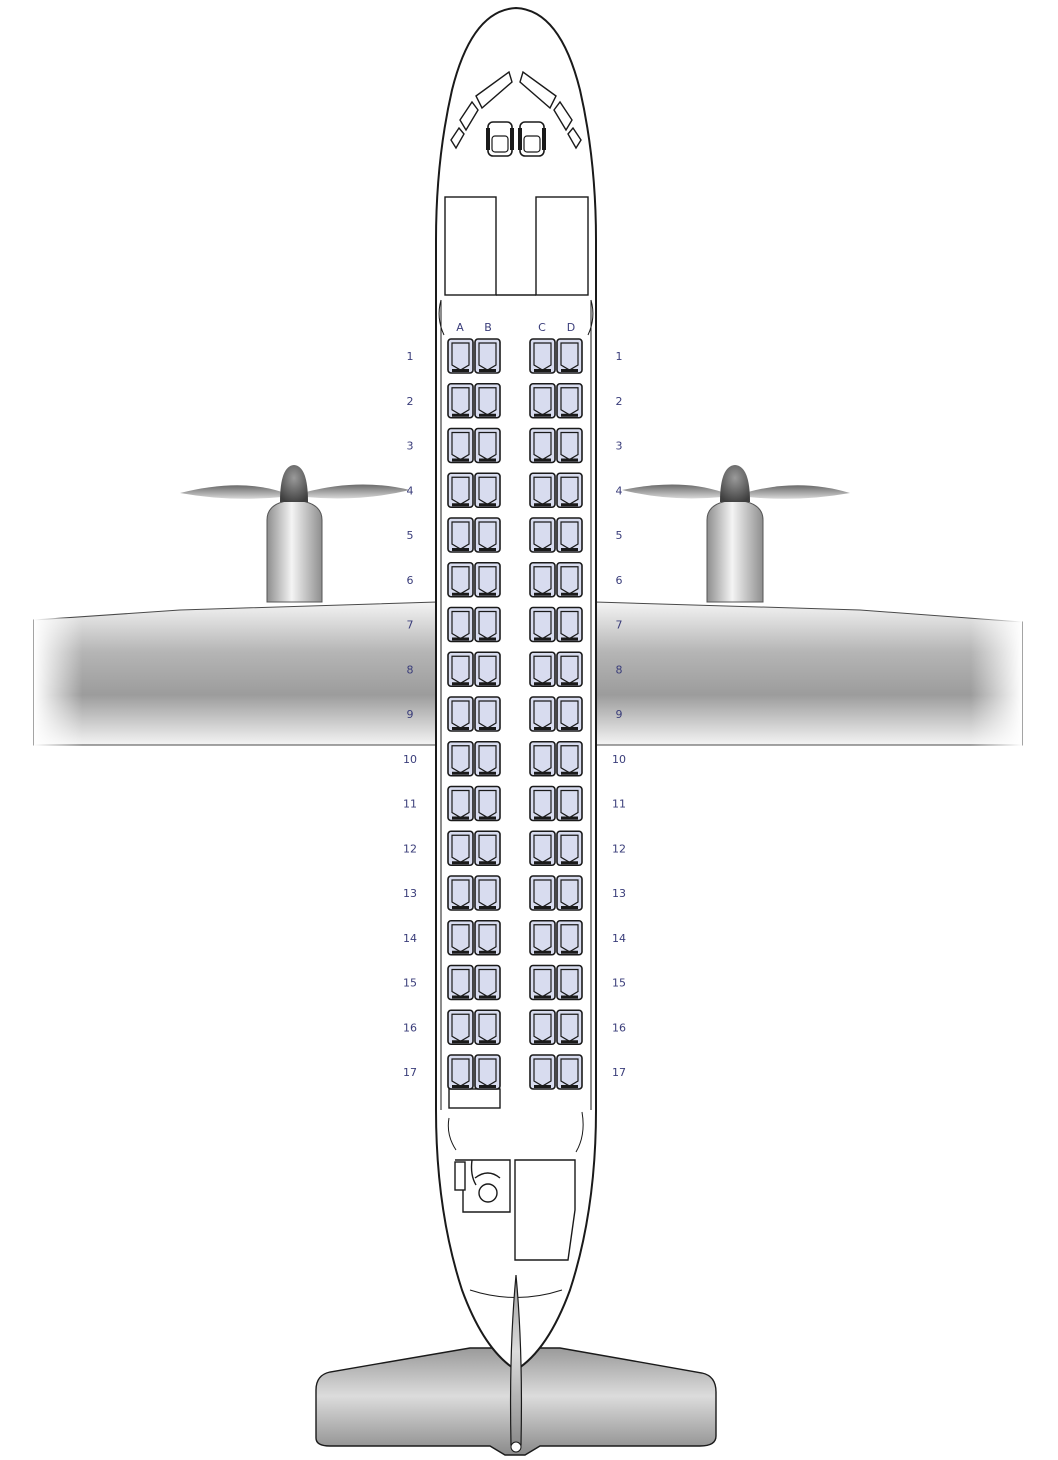 The image size is (1058, 1460). Describe the element at coordinates (487, 1027) in the screenshot. I see `seat-16B` at that location.